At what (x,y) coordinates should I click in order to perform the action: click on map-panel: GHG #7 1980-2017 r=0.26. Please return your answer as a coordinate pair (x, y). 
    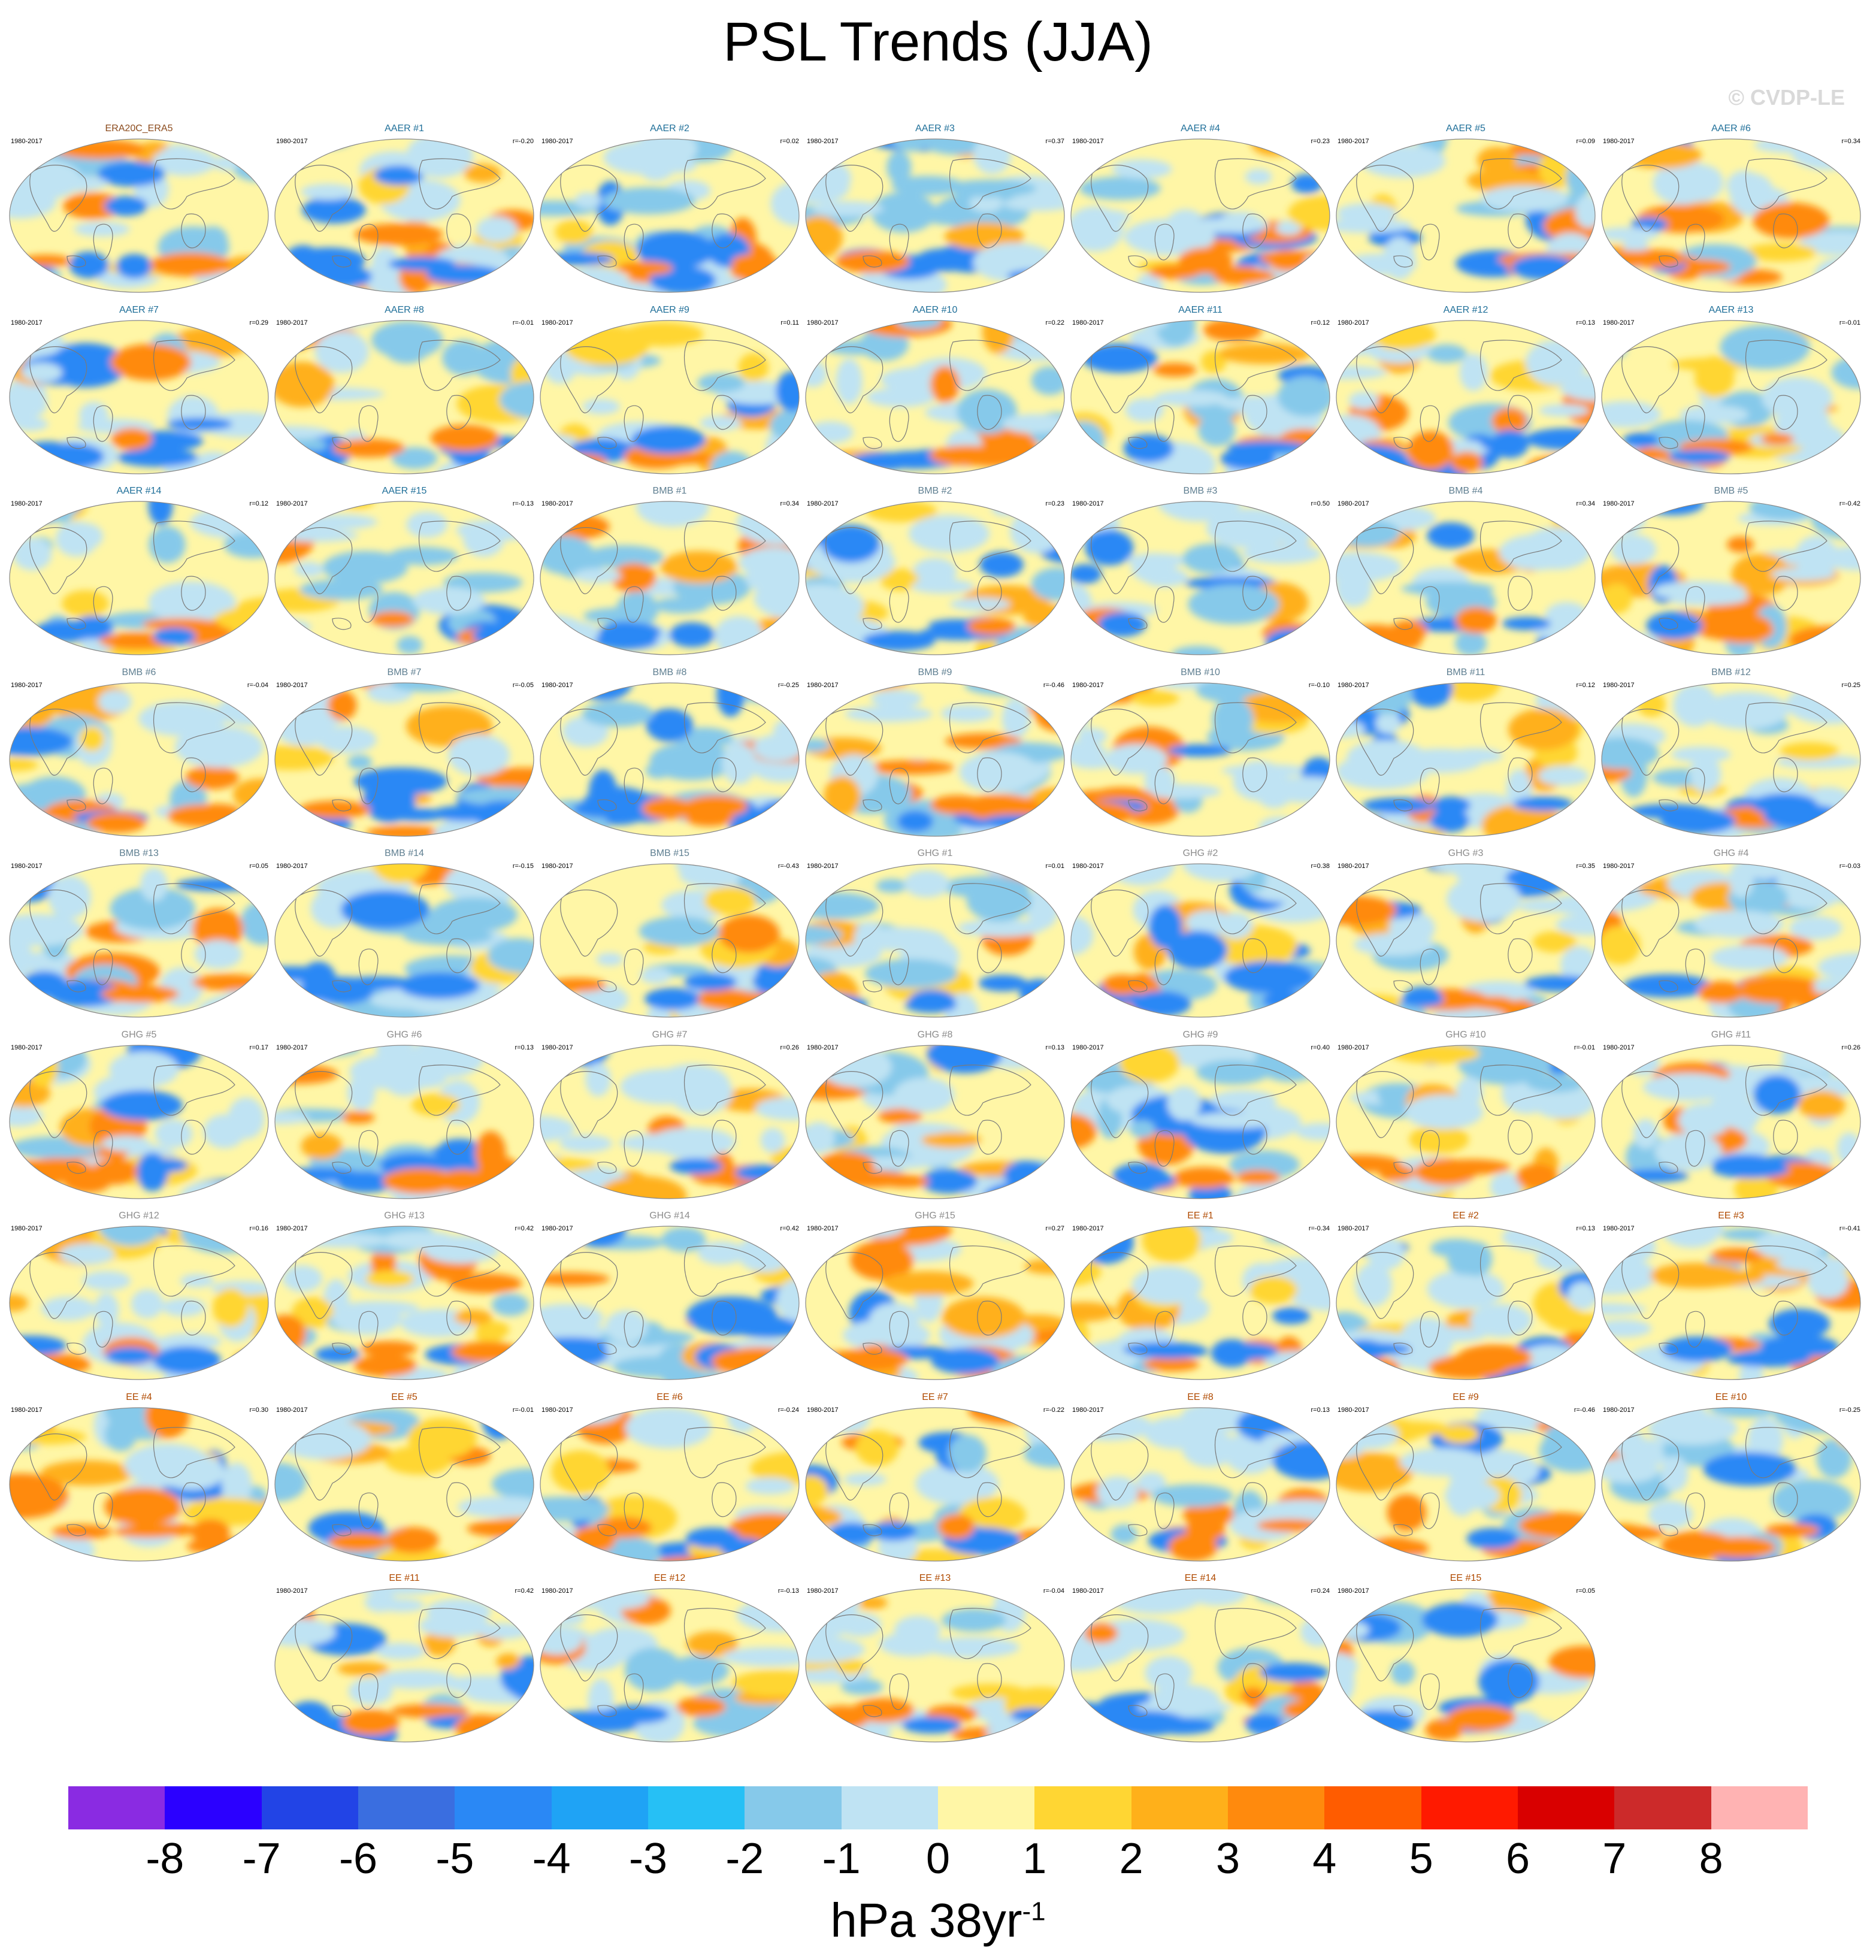
    Looking at the image, I should click on (669, 1116).